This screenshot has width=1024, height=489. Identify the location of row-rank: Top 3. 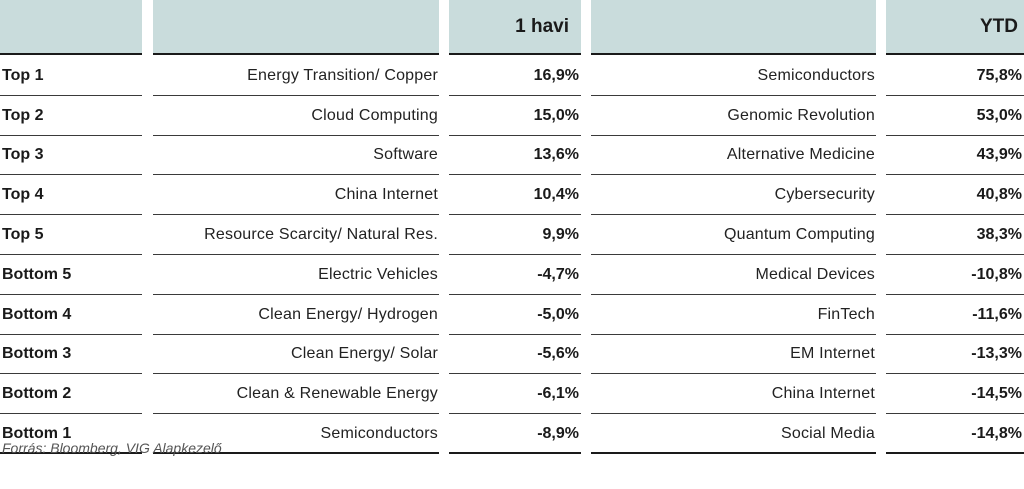
(71, 156).